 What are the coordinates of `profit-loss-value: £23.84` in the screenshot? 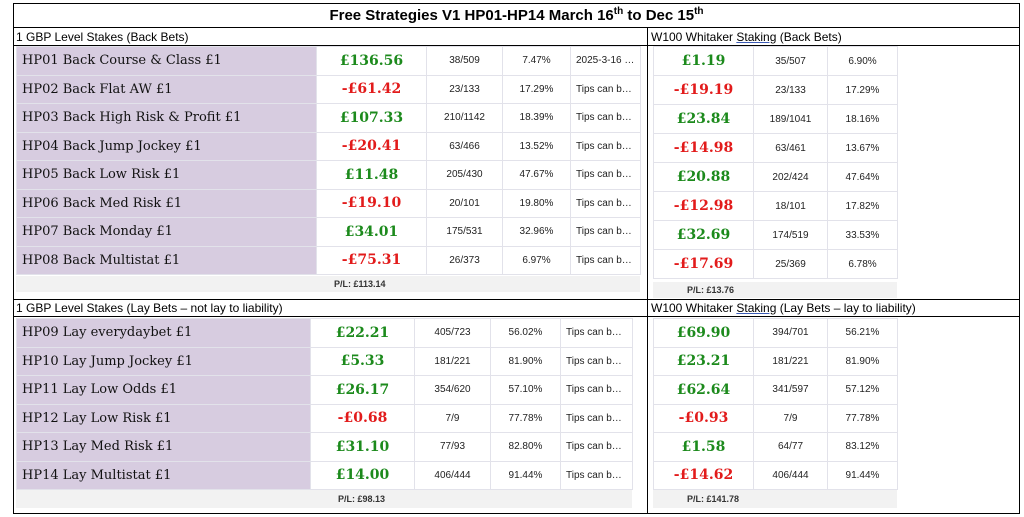 It's located at (703, 119).